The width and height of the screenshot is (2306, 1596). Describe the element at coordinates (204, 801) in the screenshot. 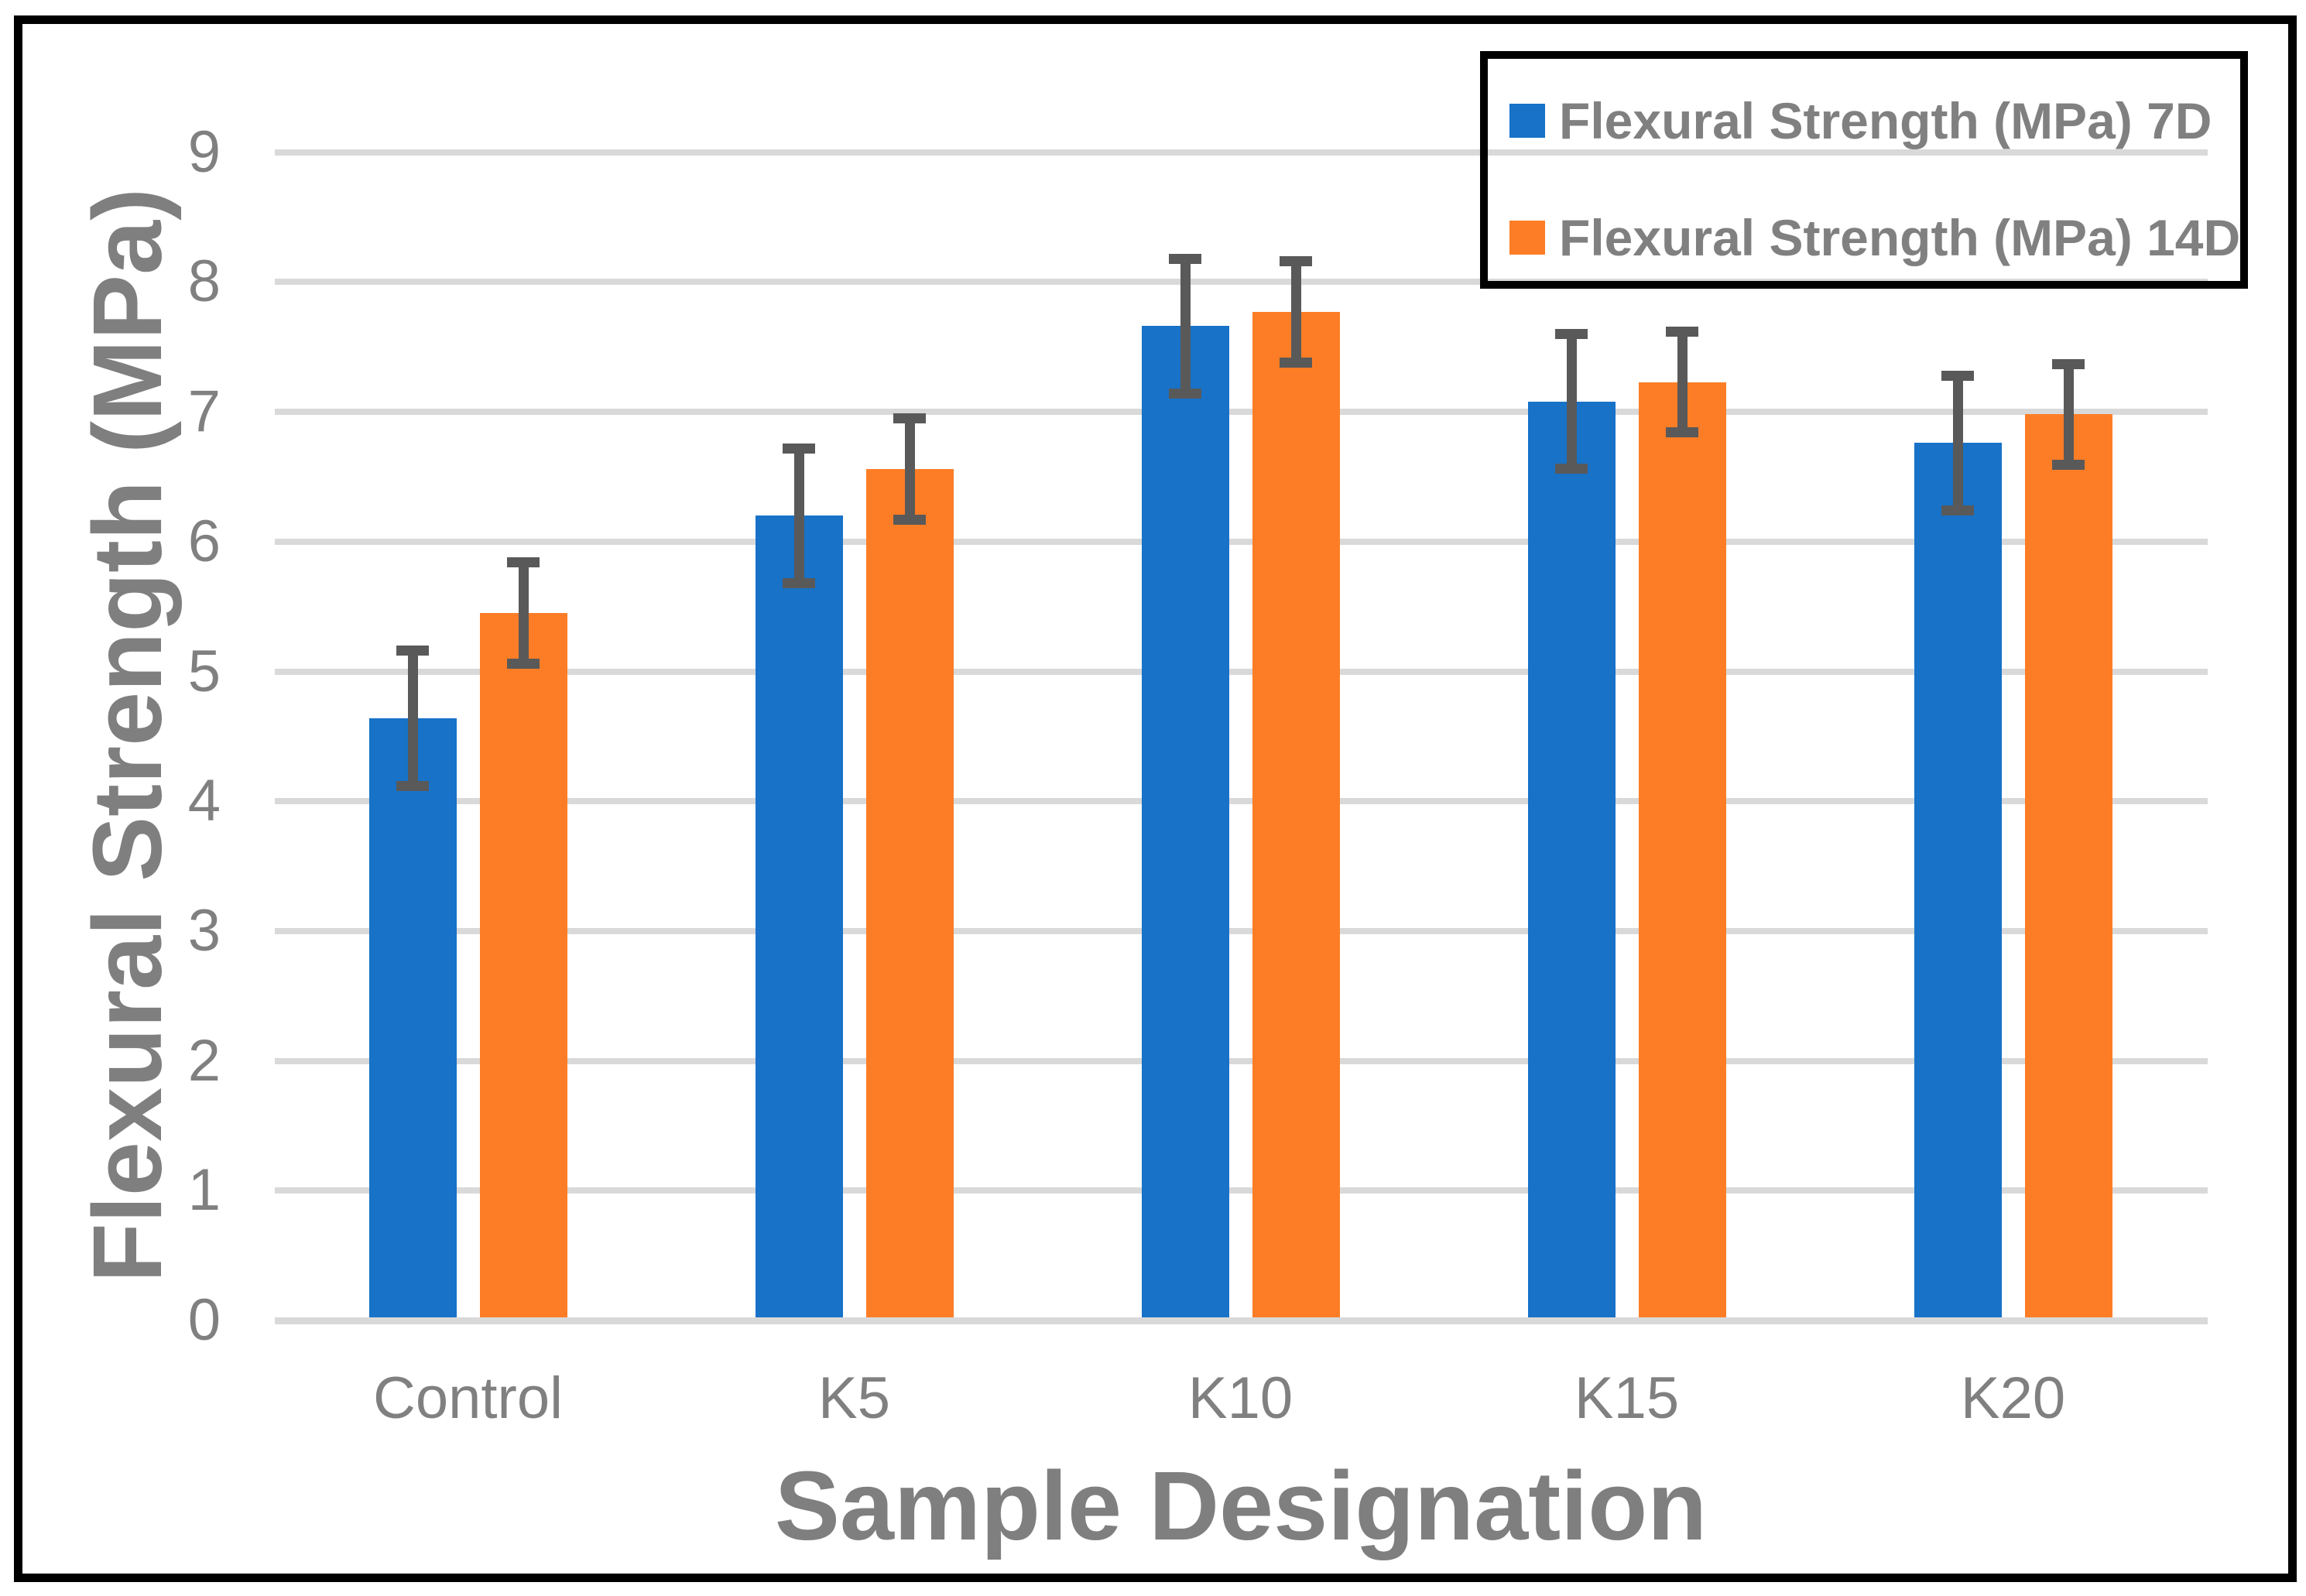

I see `y-tick-label-4: 4` at that location.